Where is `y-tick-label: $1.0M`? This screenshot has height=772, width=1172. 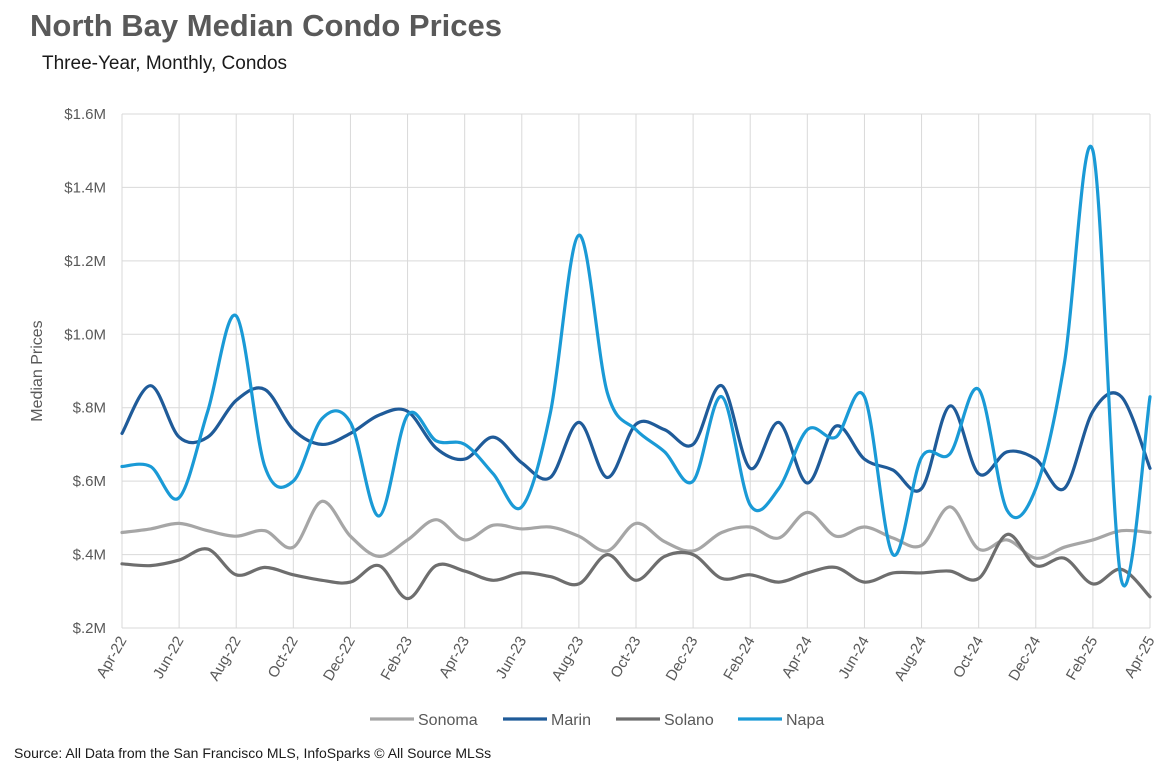
y-tick-label: $1.0M is located at coordinates (85, 334).